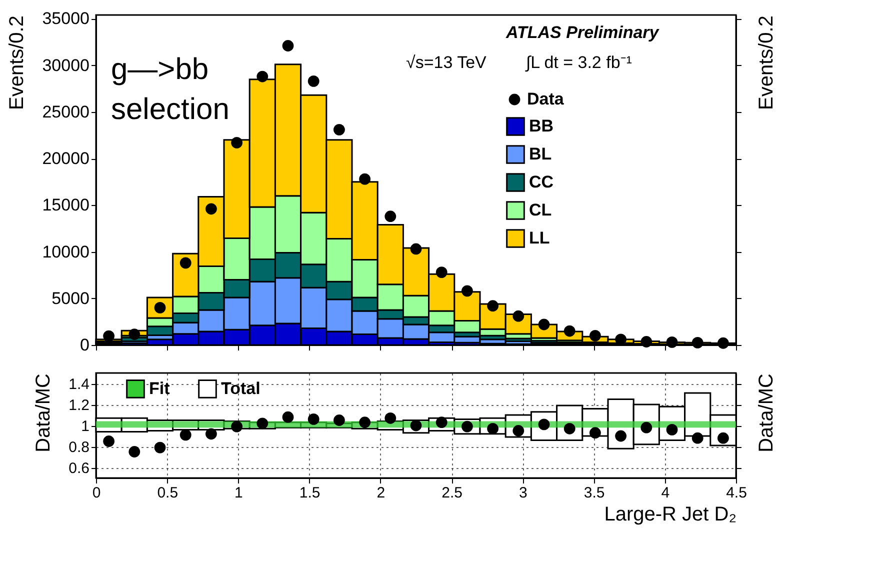 The width and height of the screenshot is (871, 570). I want to click on legend-label: Data, so click(545, 99).